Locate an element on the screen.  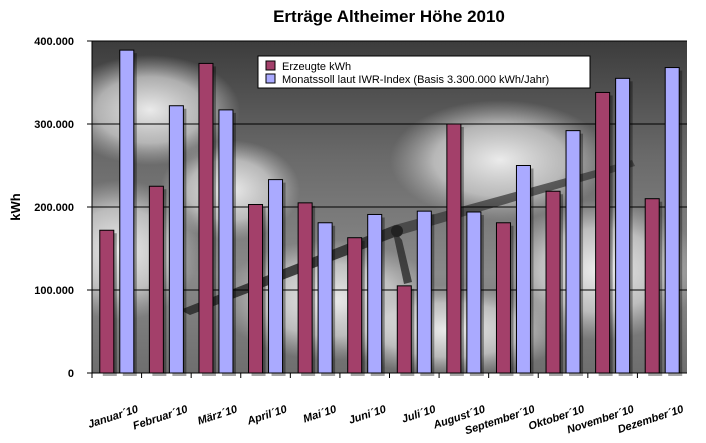
x-tick-label: Februar´10 is located at coordinates (161, 417).